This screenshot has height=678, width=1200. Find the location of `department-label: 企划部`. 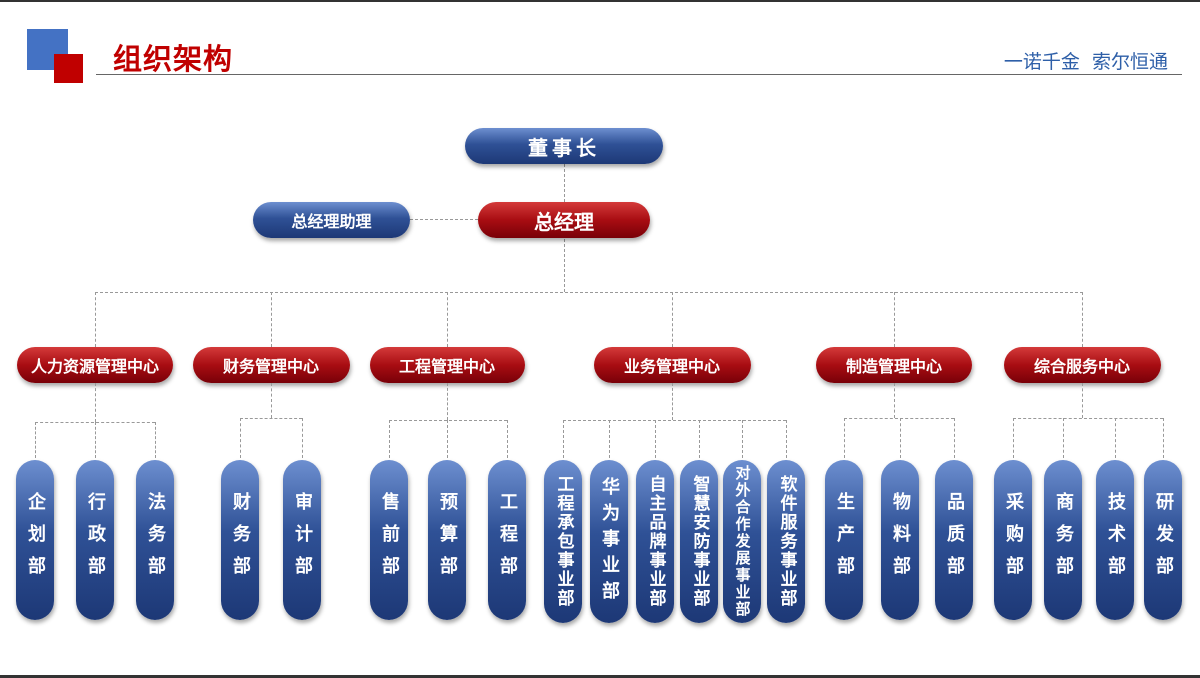

department-label: 企划部 is located at coordinates (35, 540).